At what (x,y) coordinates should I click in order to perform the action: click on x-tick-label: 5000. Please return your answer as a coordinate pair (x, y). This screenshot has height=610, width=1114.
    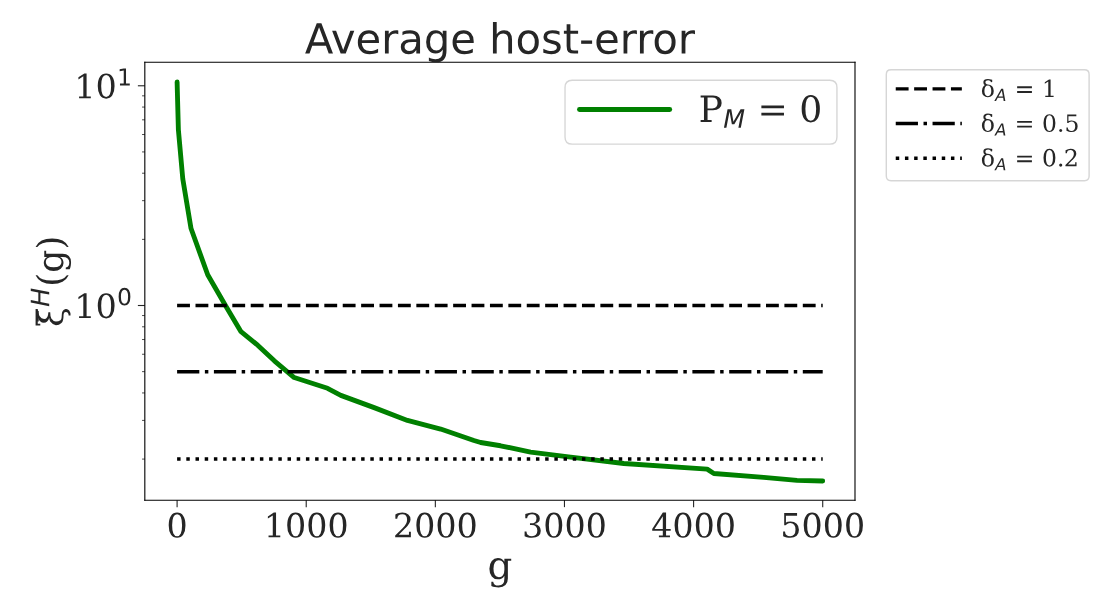
    Looking at the image, I should click on (823, 525).